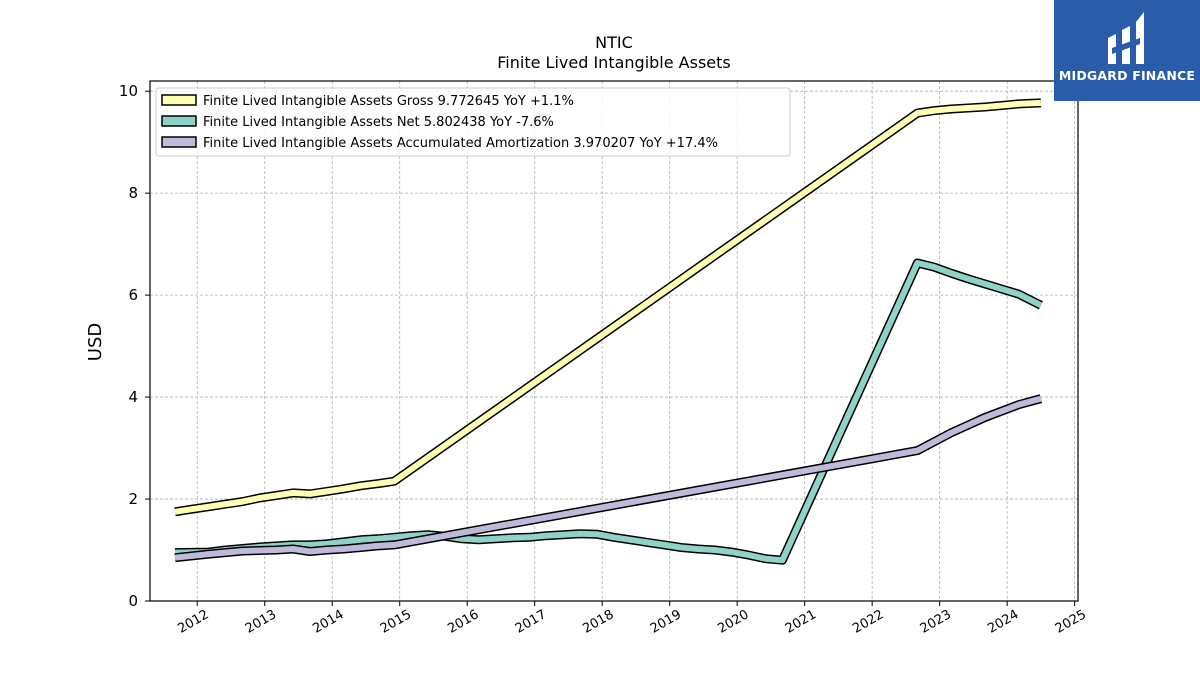 The height and width of the screenshot is (675, 1200). I want to click on midgard-finance-logo: MIDGARD FINANCE, so click(1127, 50).